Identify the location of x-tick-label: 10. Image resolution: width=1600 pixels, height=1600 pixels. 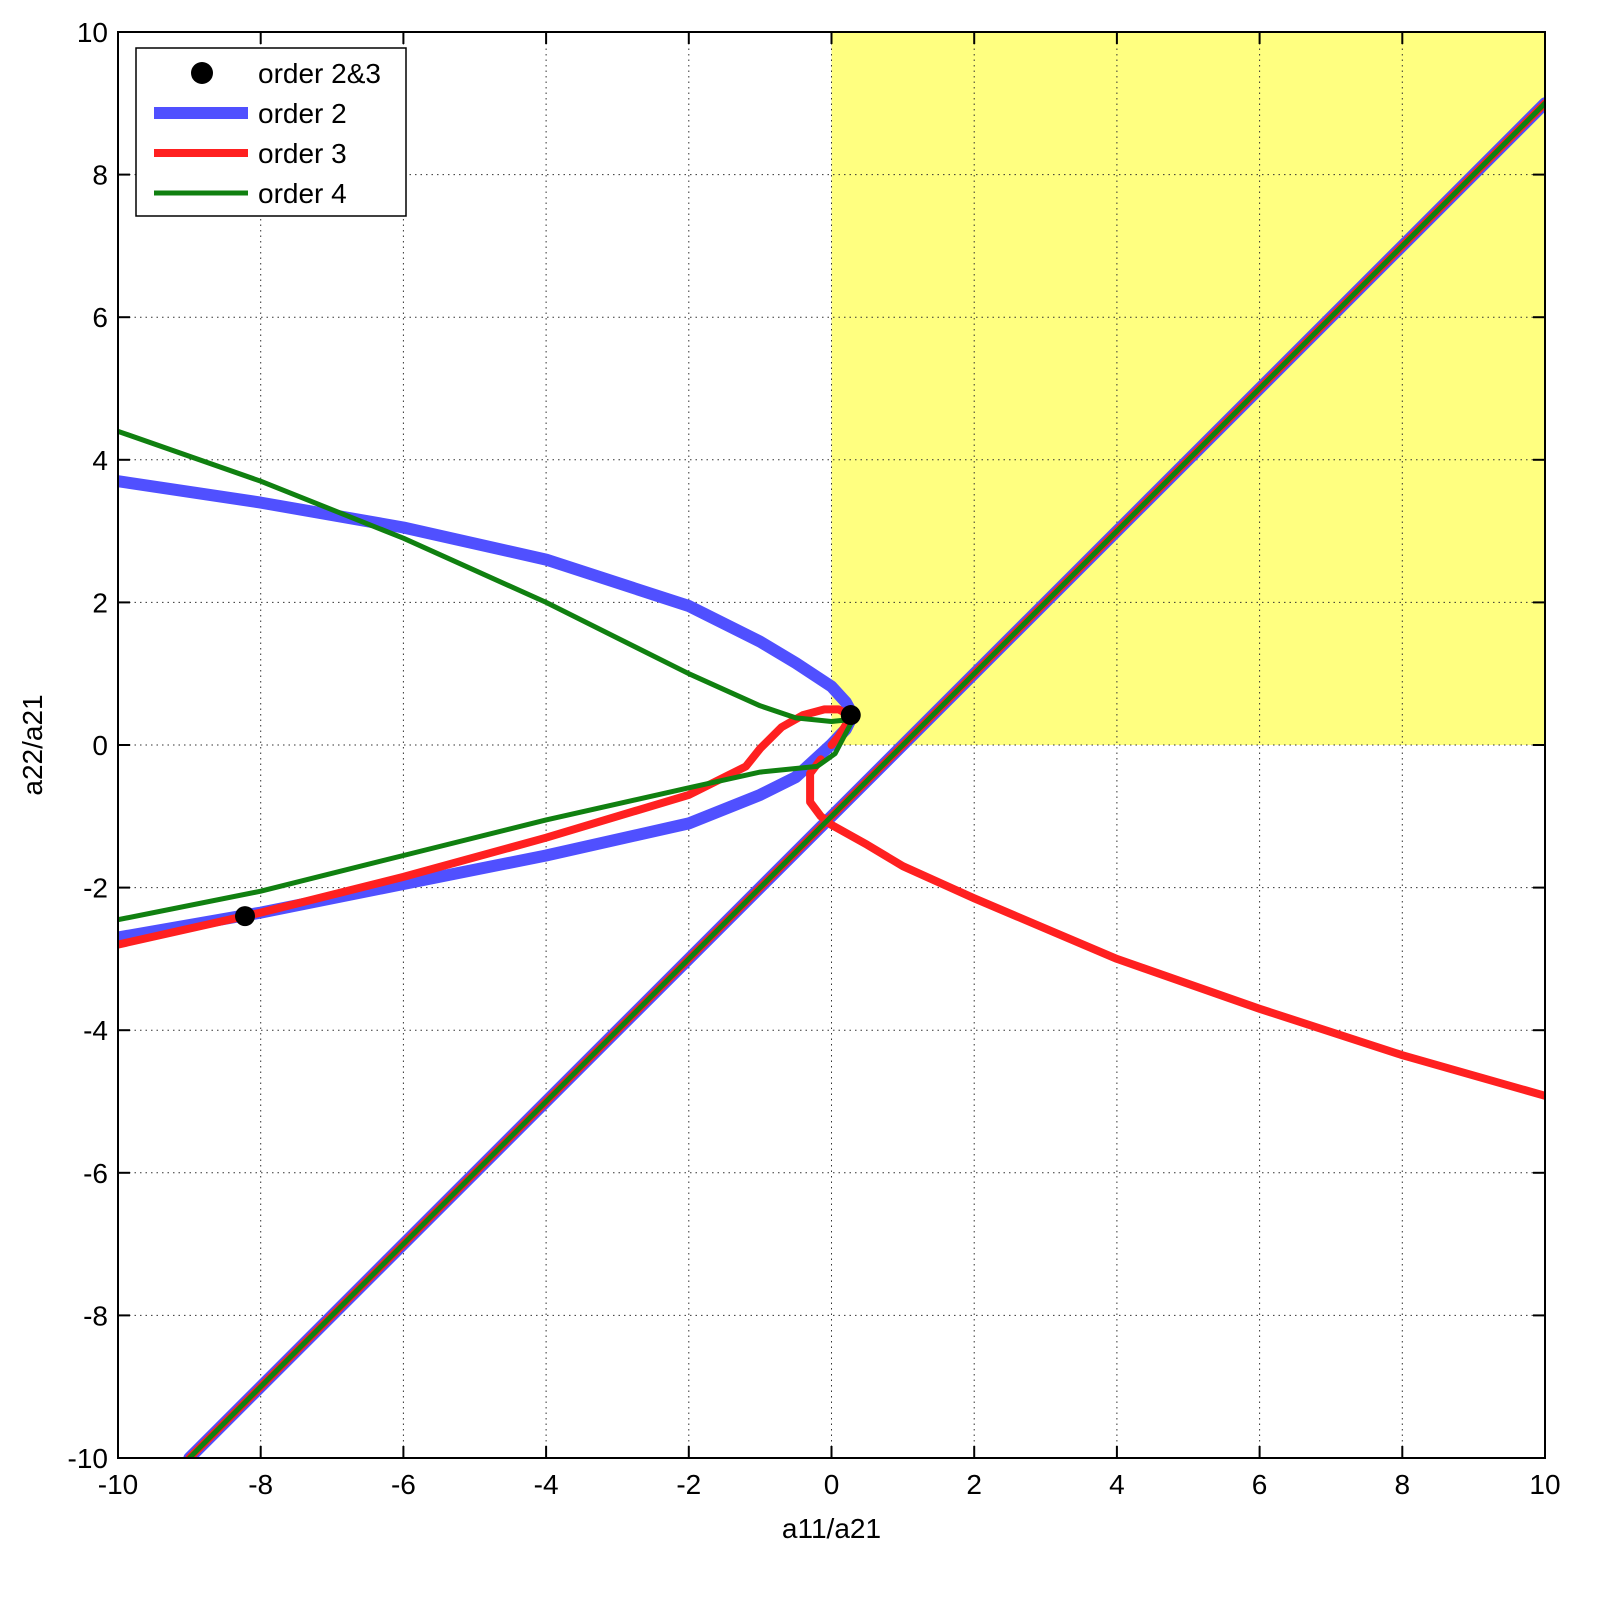
(1544, 1484).